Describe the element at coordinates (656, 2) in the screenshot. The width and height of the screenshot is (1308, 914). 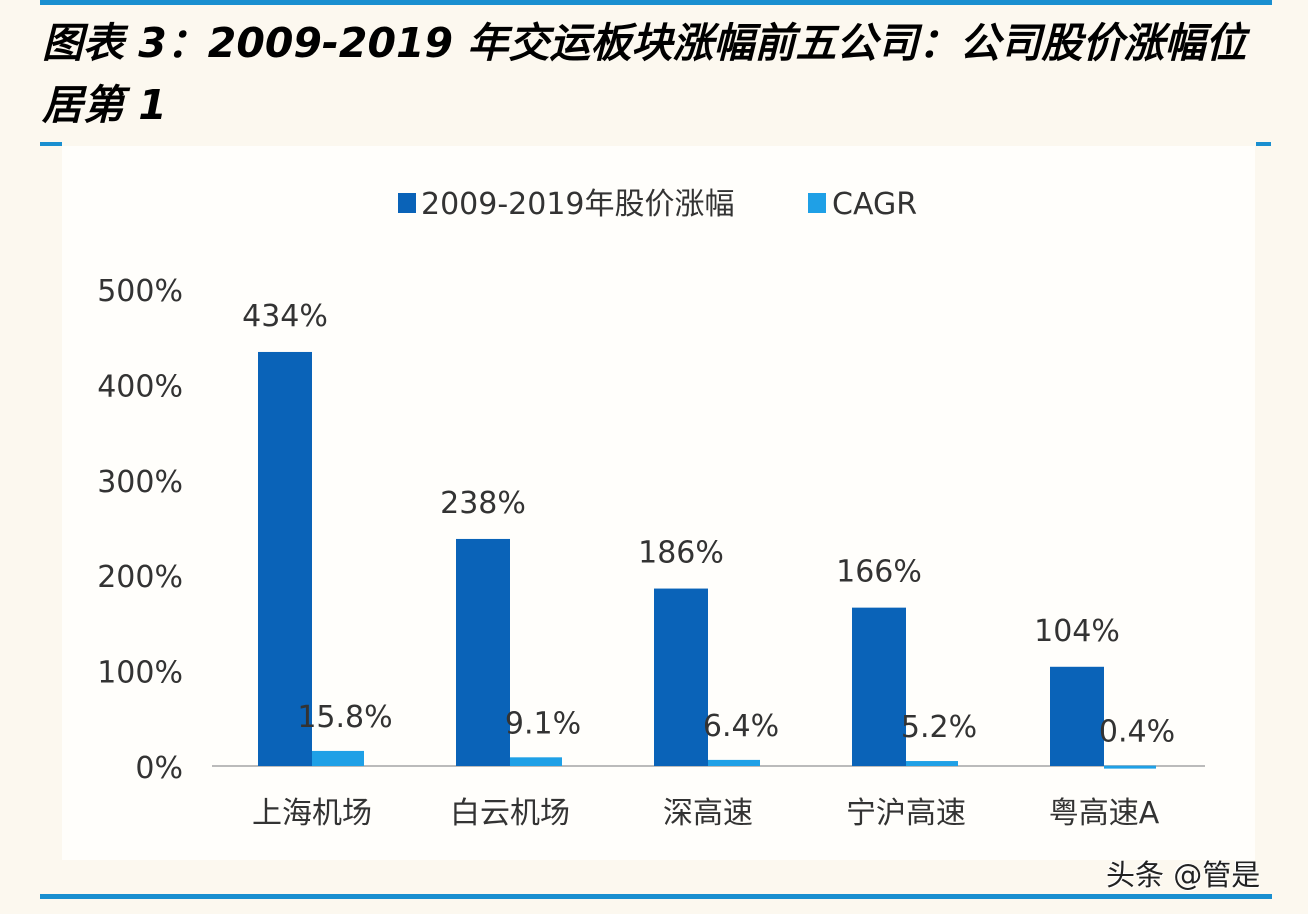
I see `top-rule` at that location.